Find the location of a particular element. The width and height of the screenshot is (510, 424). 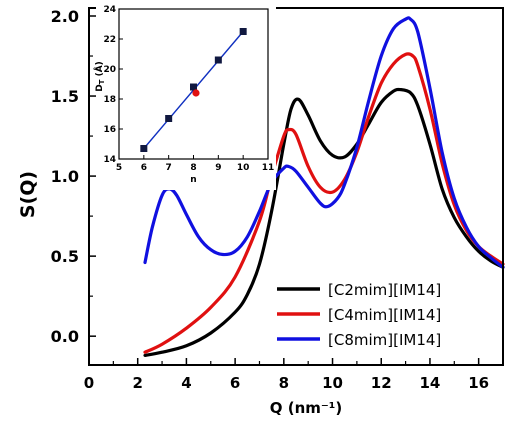

inset-y-axis-title-unit: (Å) is located at coordinates (99, 70).